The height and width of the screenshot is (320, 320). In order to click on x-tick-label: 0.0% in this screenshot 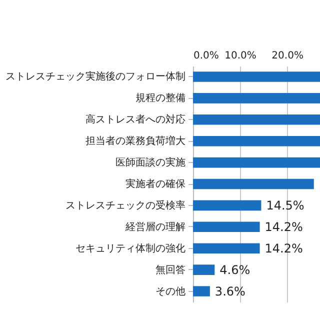, I will do `click(206, 56)`.